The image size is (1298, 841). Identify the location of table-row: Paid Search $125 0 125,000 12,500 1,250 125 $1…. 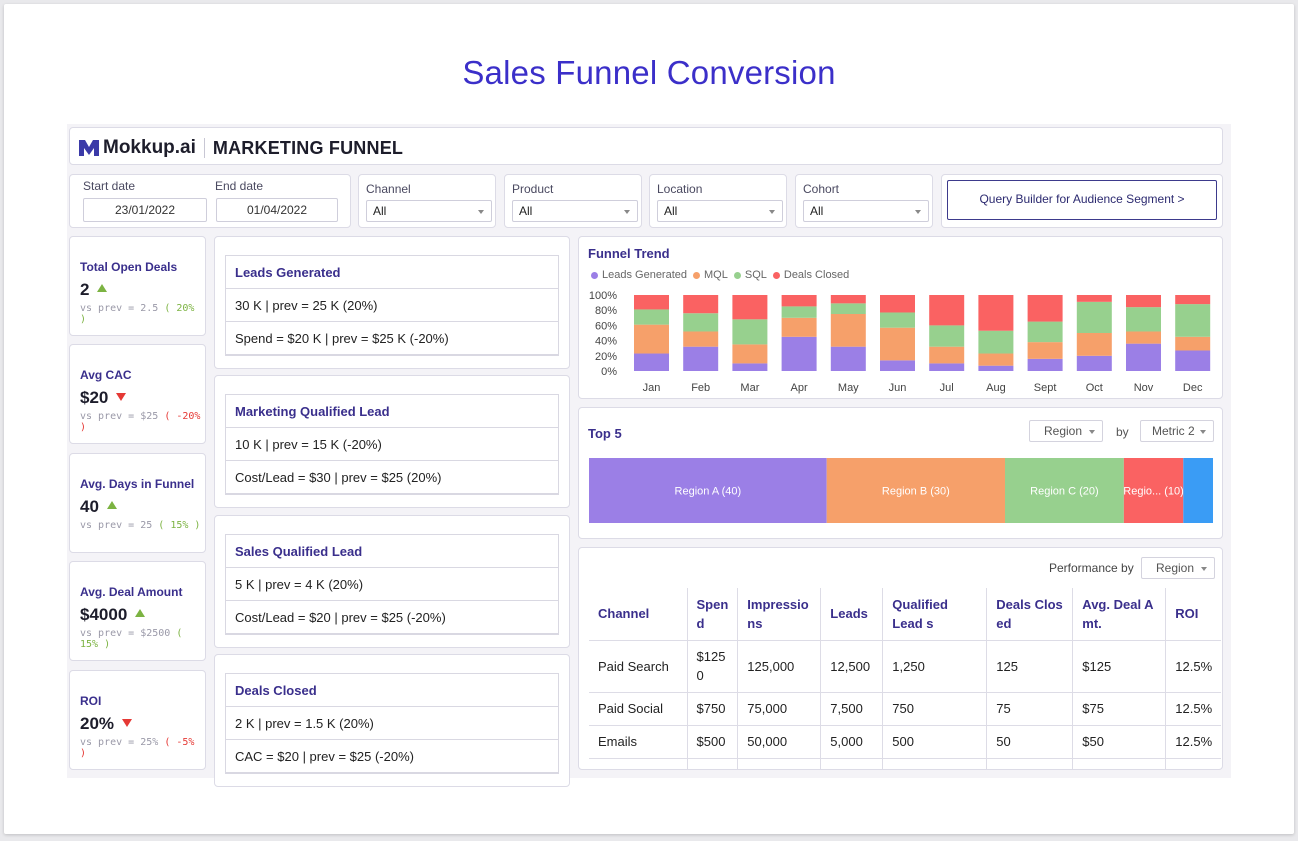
(905, 666).